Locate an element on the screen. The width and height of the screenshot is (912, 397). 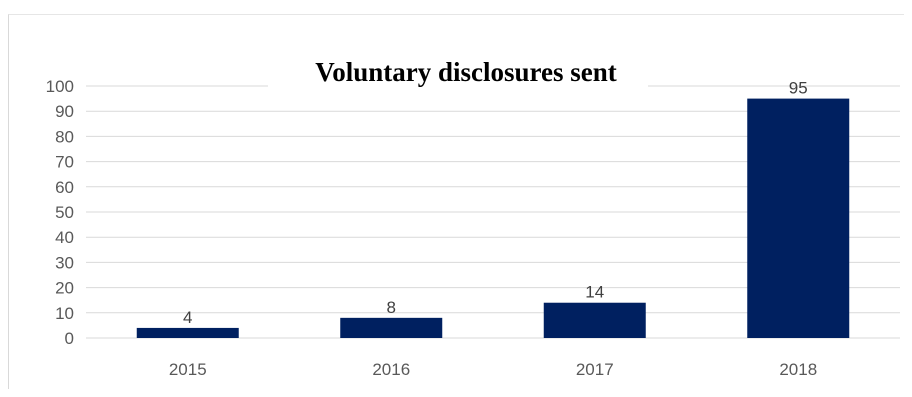
y-tick-label: 80 is located at coordinates (64, 136).